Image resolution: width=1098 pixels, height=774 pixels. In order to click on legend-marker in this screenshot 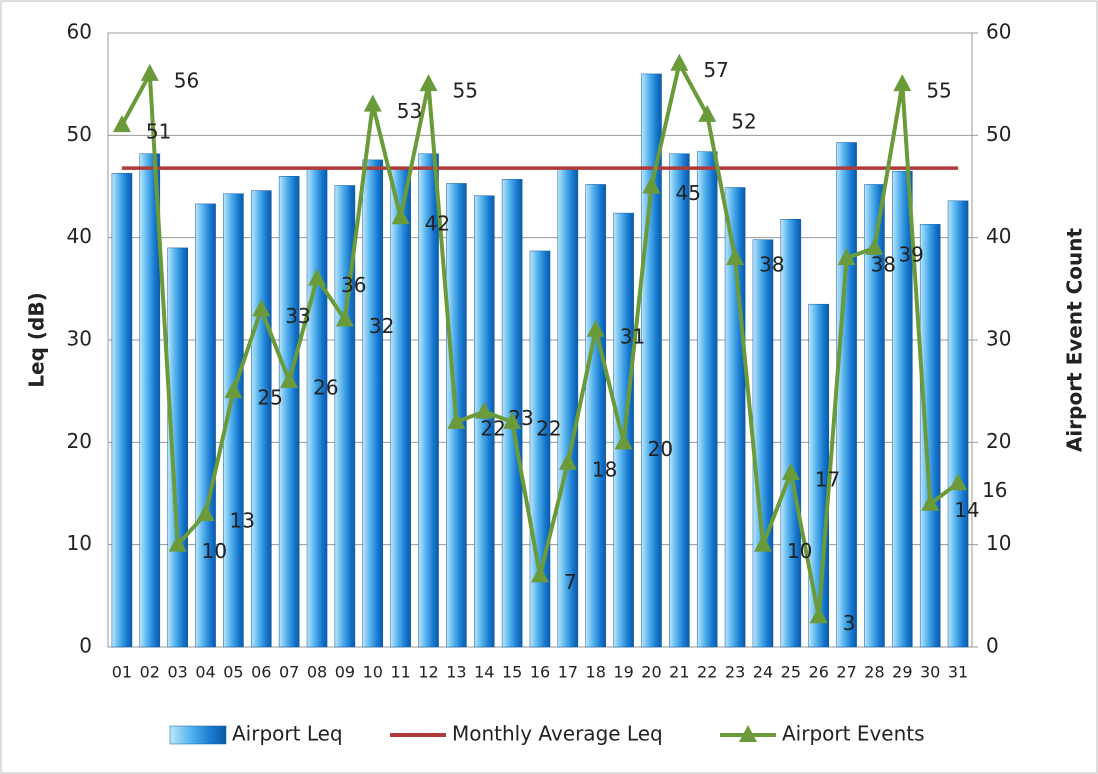, I will do `click(748, 733)`.